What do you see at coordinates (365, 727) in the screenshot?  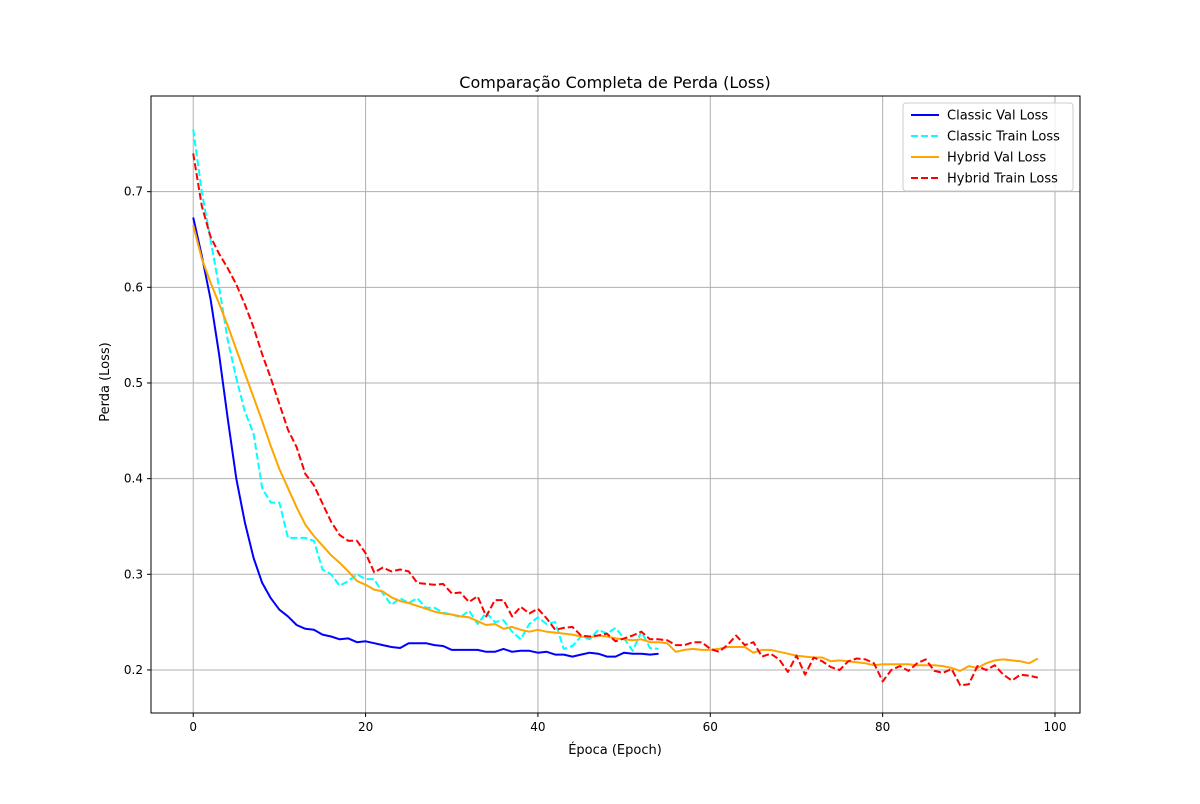 I see `x-tick-label: 20` at bounding box center [365, 727].